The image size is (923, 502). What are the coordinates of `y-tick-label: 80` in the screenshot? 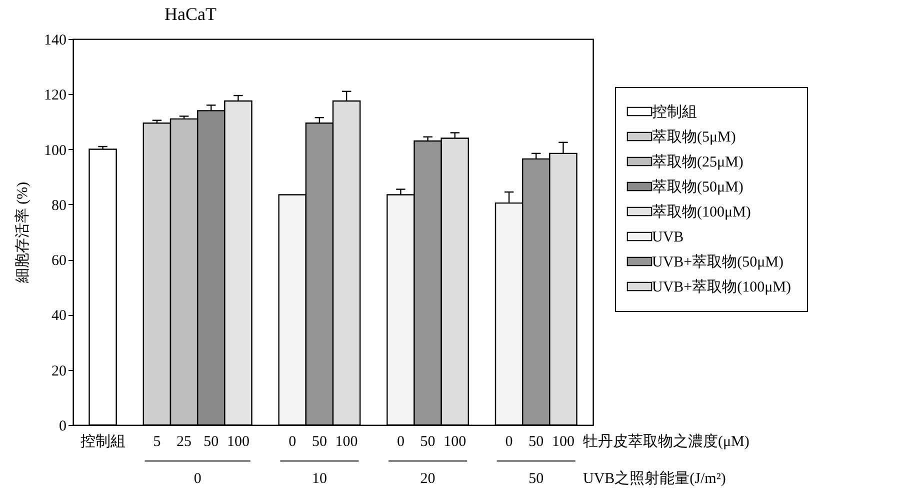 It's located at (59, 206).